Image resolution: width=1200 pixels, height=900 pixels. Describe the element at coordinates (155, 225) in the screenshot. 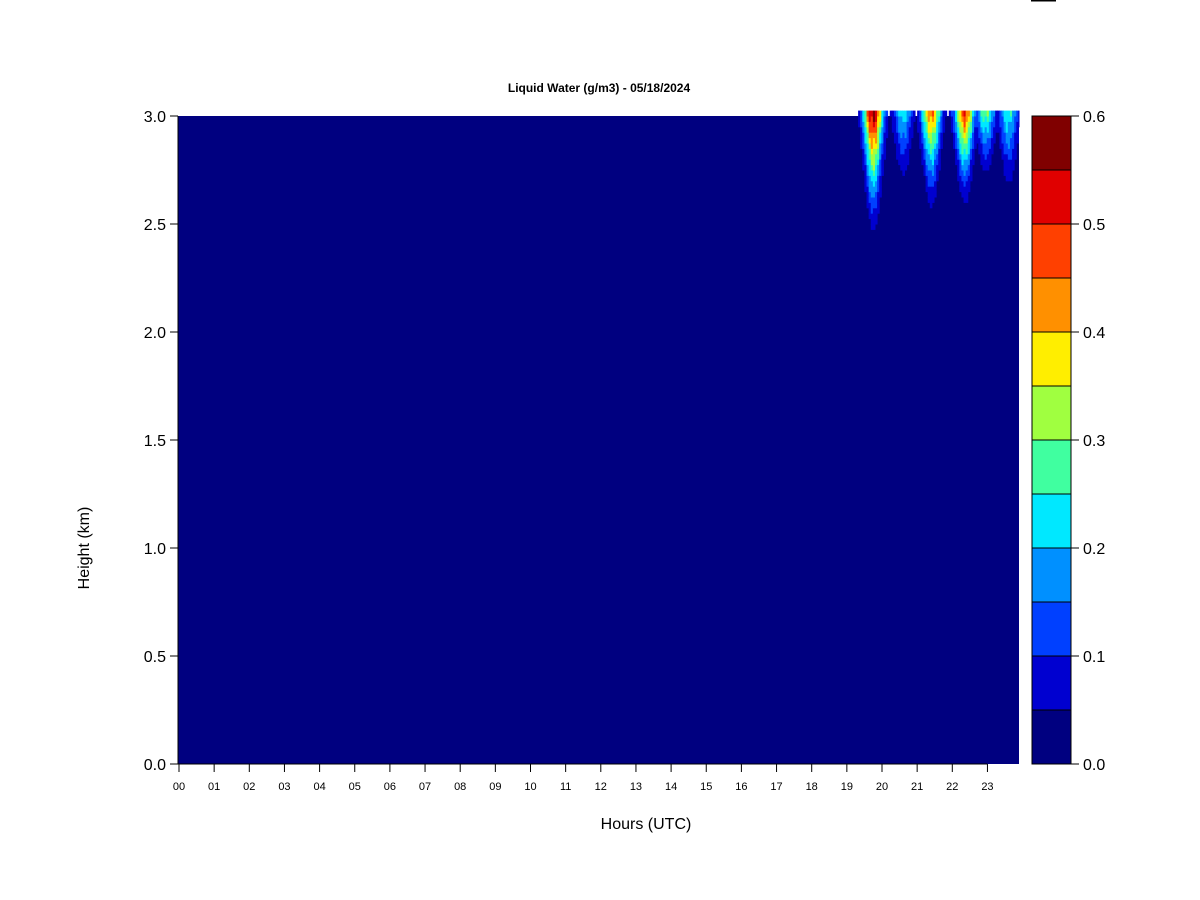

I see `y-tick-label: 2.5` at that location.